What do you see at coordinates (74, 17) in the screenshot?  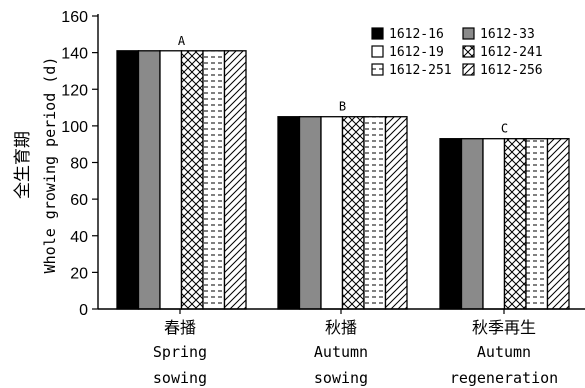 I see `y-tick-label: 160` at bounding box center [74, 17].